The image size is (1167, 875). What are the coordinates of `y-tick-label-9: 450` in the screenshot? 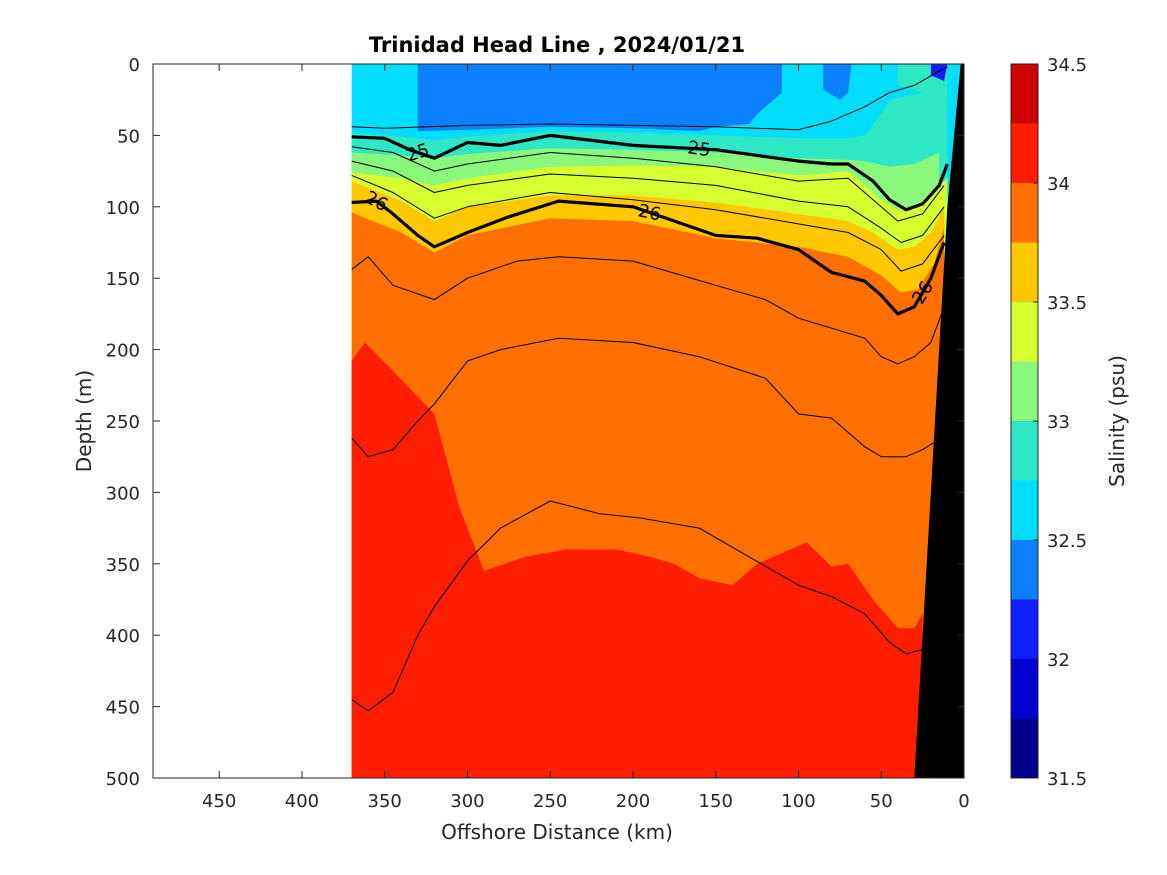 It's located at (123, 708).